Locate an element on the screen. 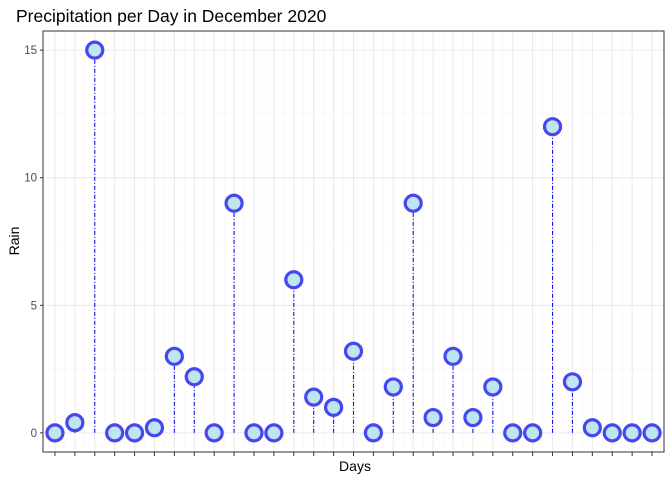 The height and width of the screenshot is (480, 672). y-tick-label: 15 is located at coordinates (30, 51).